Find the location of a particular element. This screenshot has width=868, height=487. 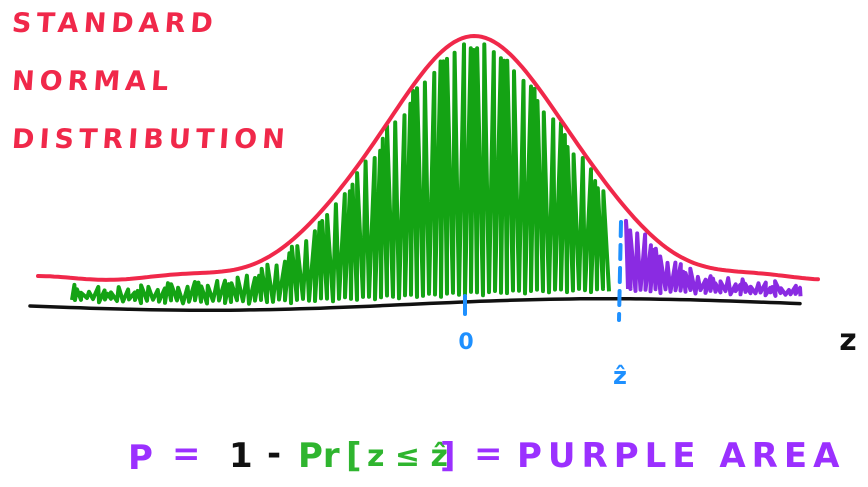

formula-one: 1 is located at coordinates (241, 456).